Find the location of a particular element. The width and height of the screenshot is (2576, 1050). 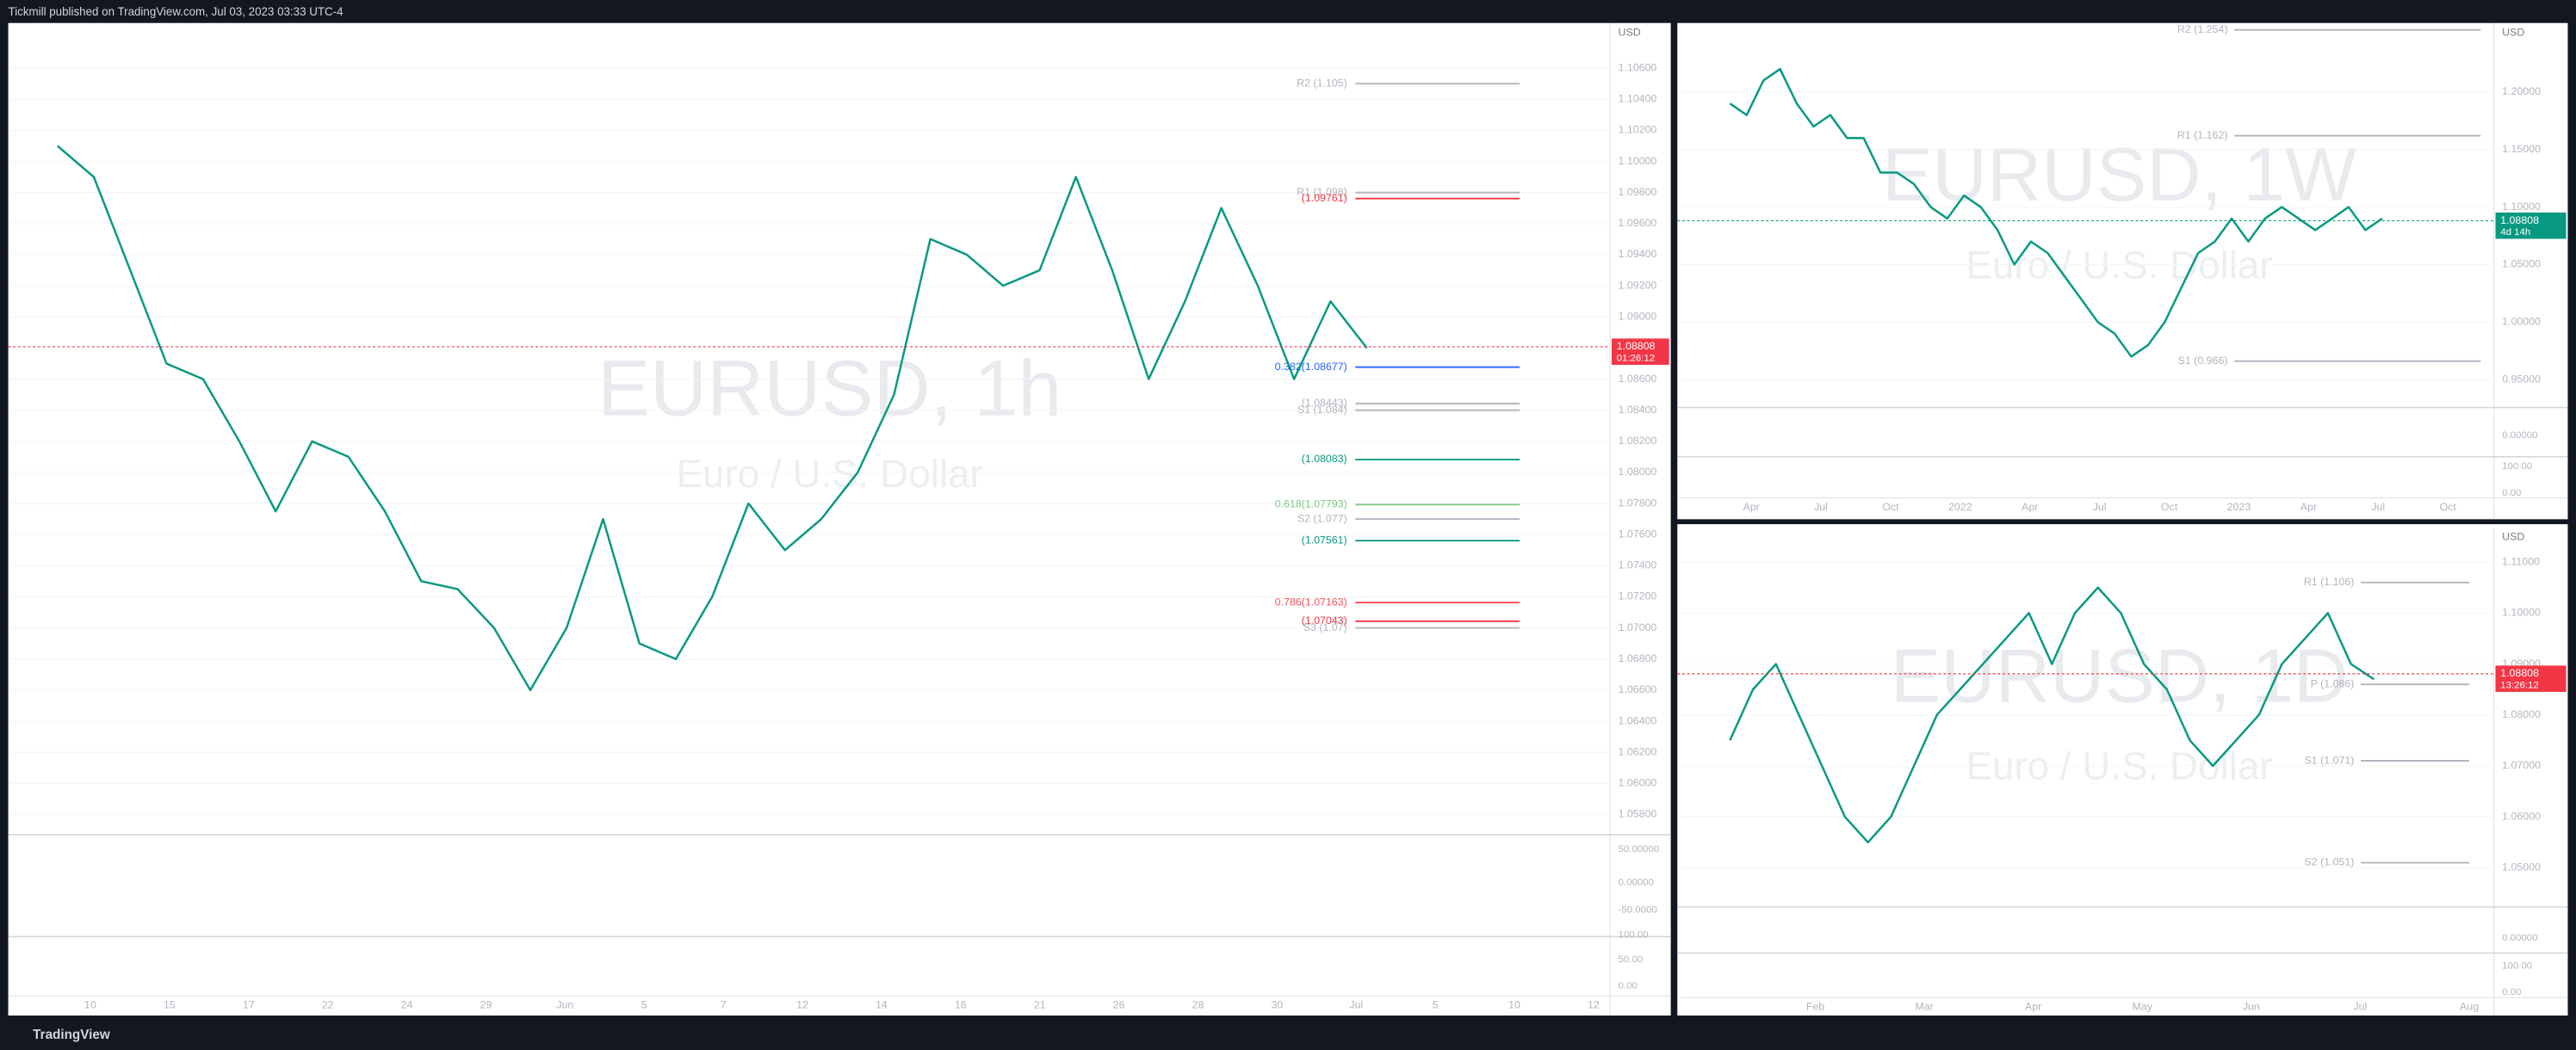

price-tick-label: 1.05000 is located at coordinates (2521, 264).